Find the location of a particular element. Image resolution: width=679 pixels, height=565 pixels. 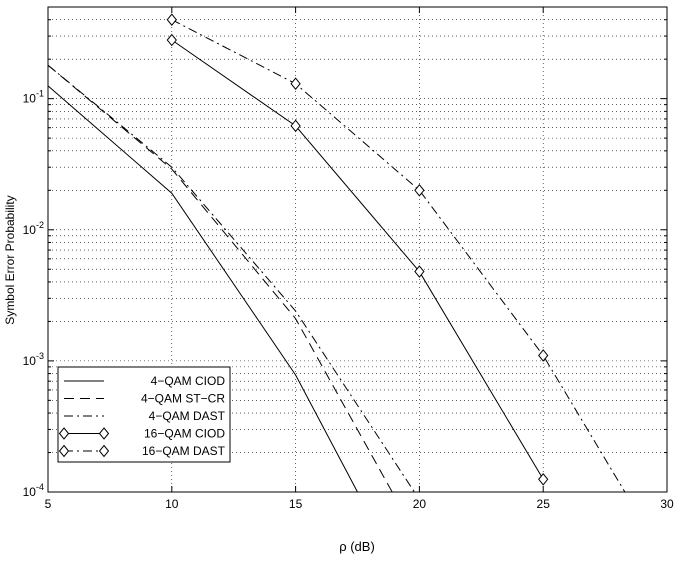

x-tick-label: 5 is located at coordinates (48, 504).